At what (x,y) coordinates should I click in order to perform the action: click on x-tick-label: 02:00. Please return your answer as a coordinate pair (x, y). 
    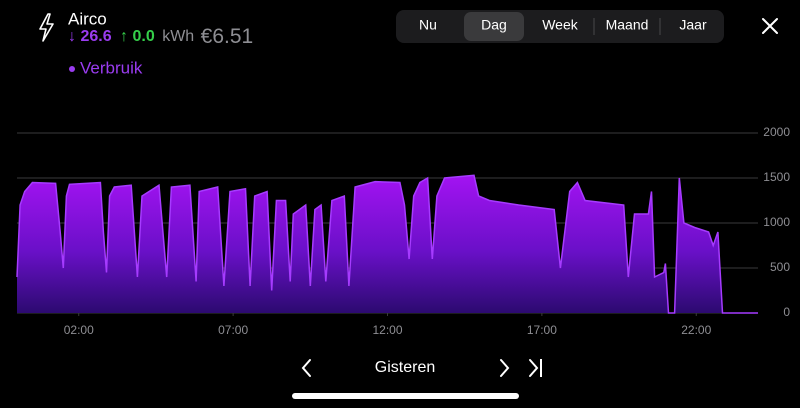
    Looking at the image, I should click on (79, 330).